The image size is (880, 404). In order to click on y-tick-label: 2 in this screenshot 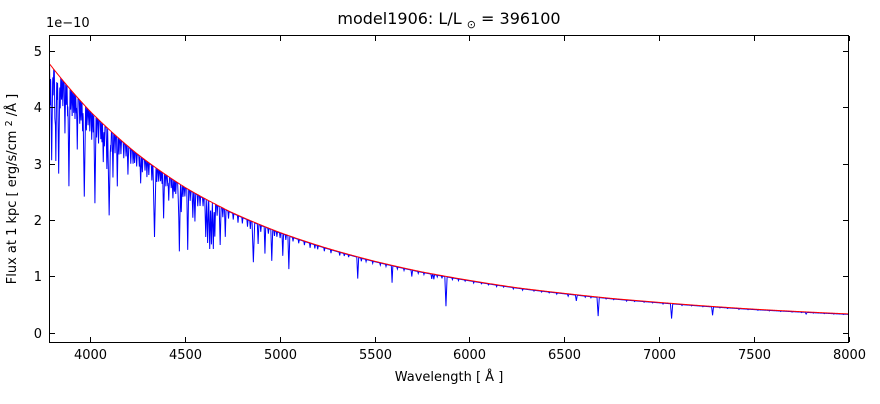, I will do `click(38, 221)`.